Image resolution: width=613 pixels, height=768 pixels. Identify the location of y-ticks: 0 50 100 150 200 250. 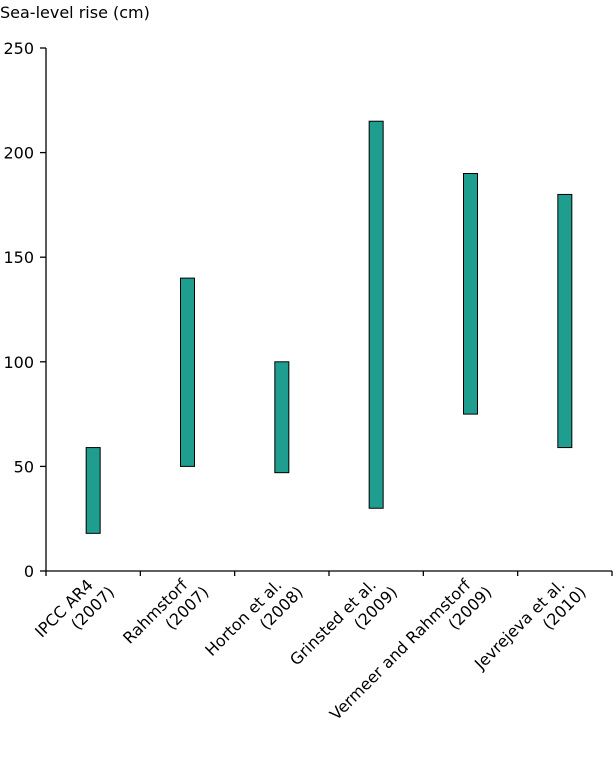
(24, 310).